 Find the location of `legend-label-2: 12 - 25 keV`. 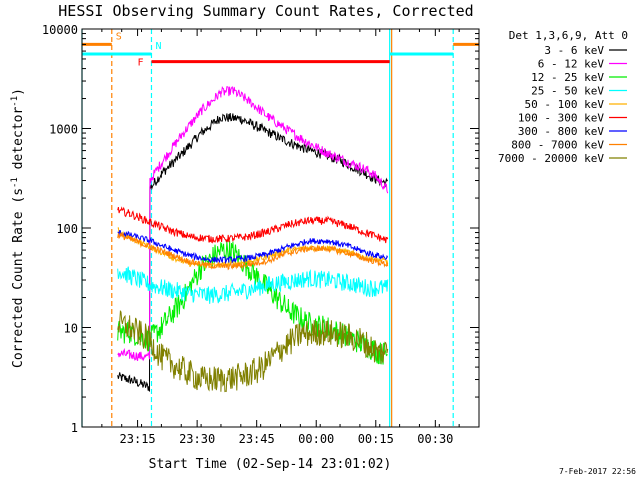

legend-label-2: 12 - 25 keV is located at coordinates (567, 77).